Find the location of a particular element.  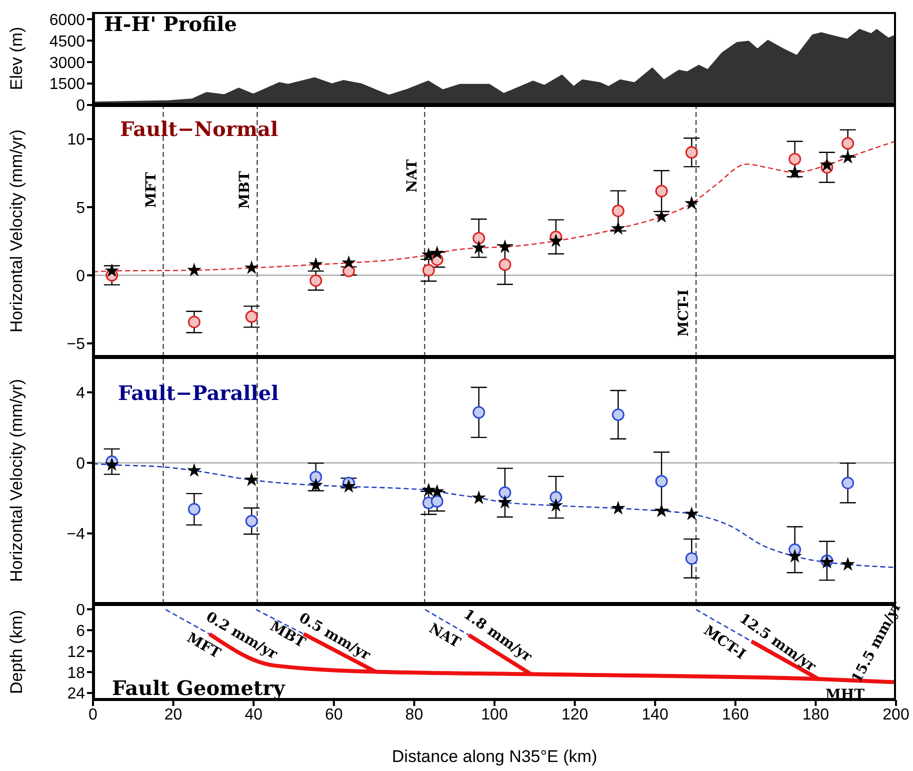

x-tick-label: 0 is located at coordinates (93, 715).